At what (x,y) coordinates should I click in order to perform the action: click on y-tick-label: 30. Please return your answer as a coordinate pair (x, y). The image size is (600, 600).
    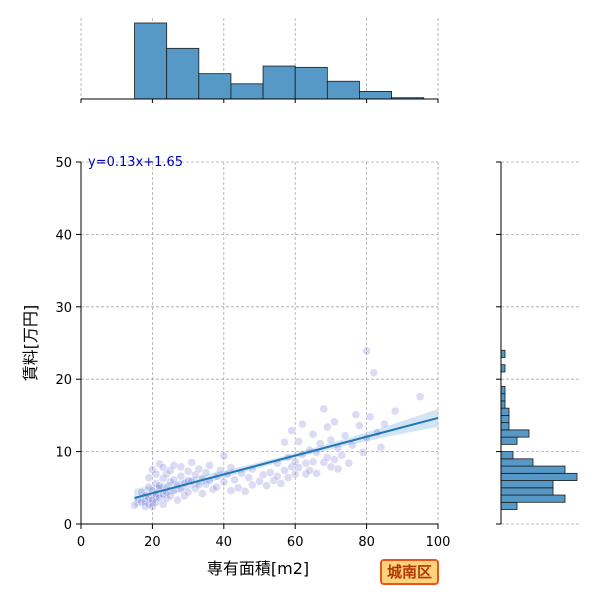
    Looking at the image, I should click on (63, 308).